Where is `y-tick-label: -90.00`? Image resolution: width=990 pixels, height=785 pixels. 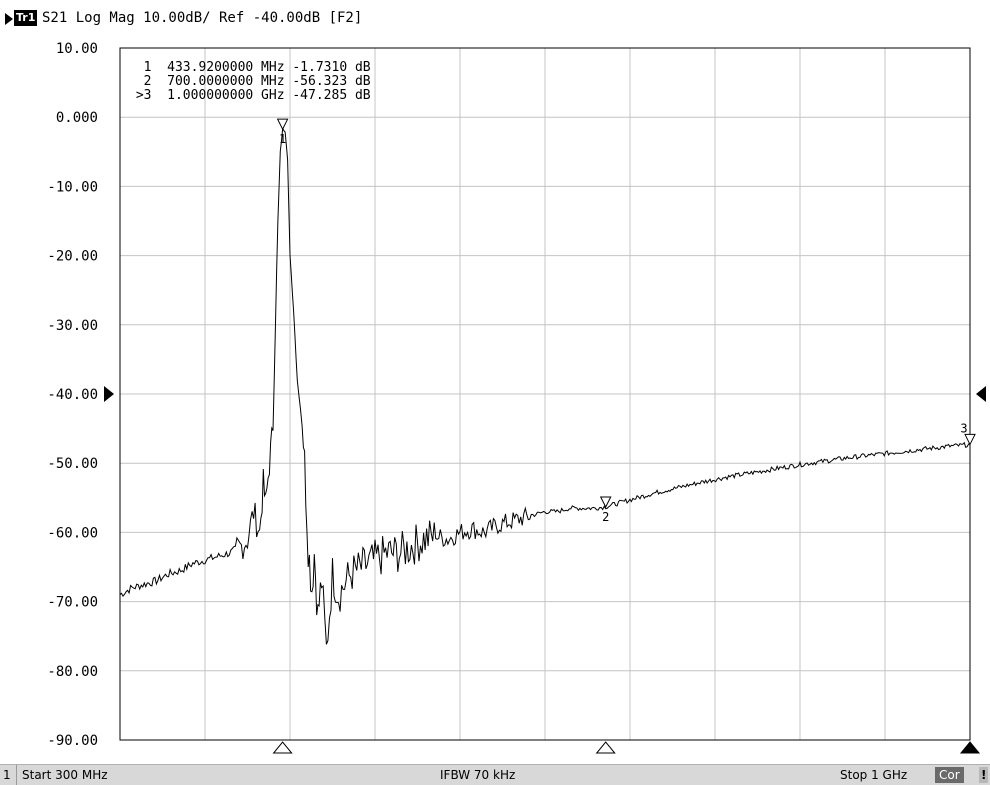 y-tick-label: -90.00 is located at coordinates (72, 741).